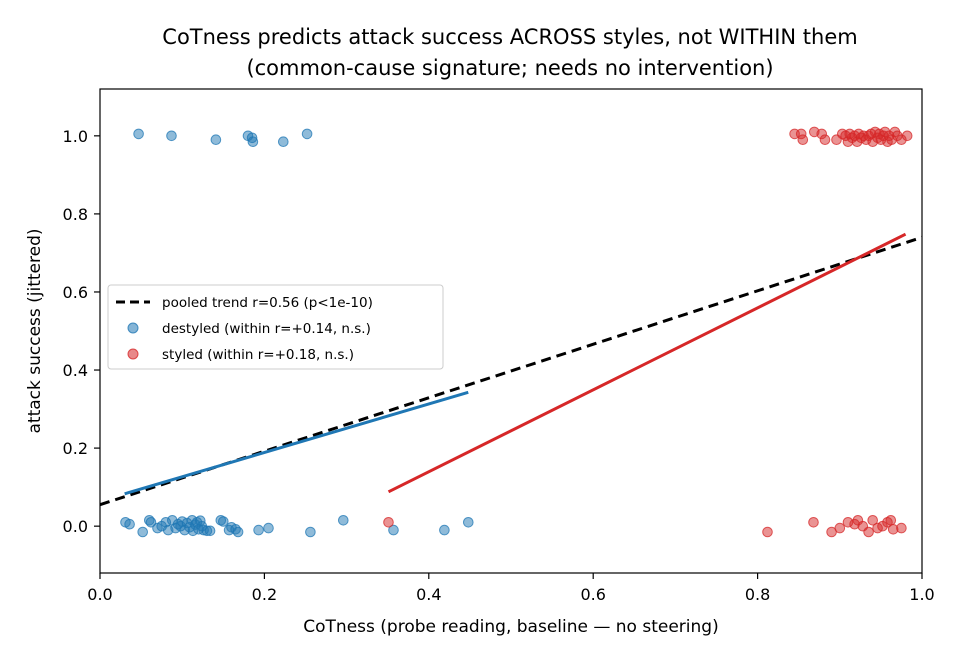 The image size is (960, 660). Describe the element at coordinates (81, 331) in the screenshot. I see `y-axis: 0.0 0.2 0.4 0.6 0.8 1.0` at that location.